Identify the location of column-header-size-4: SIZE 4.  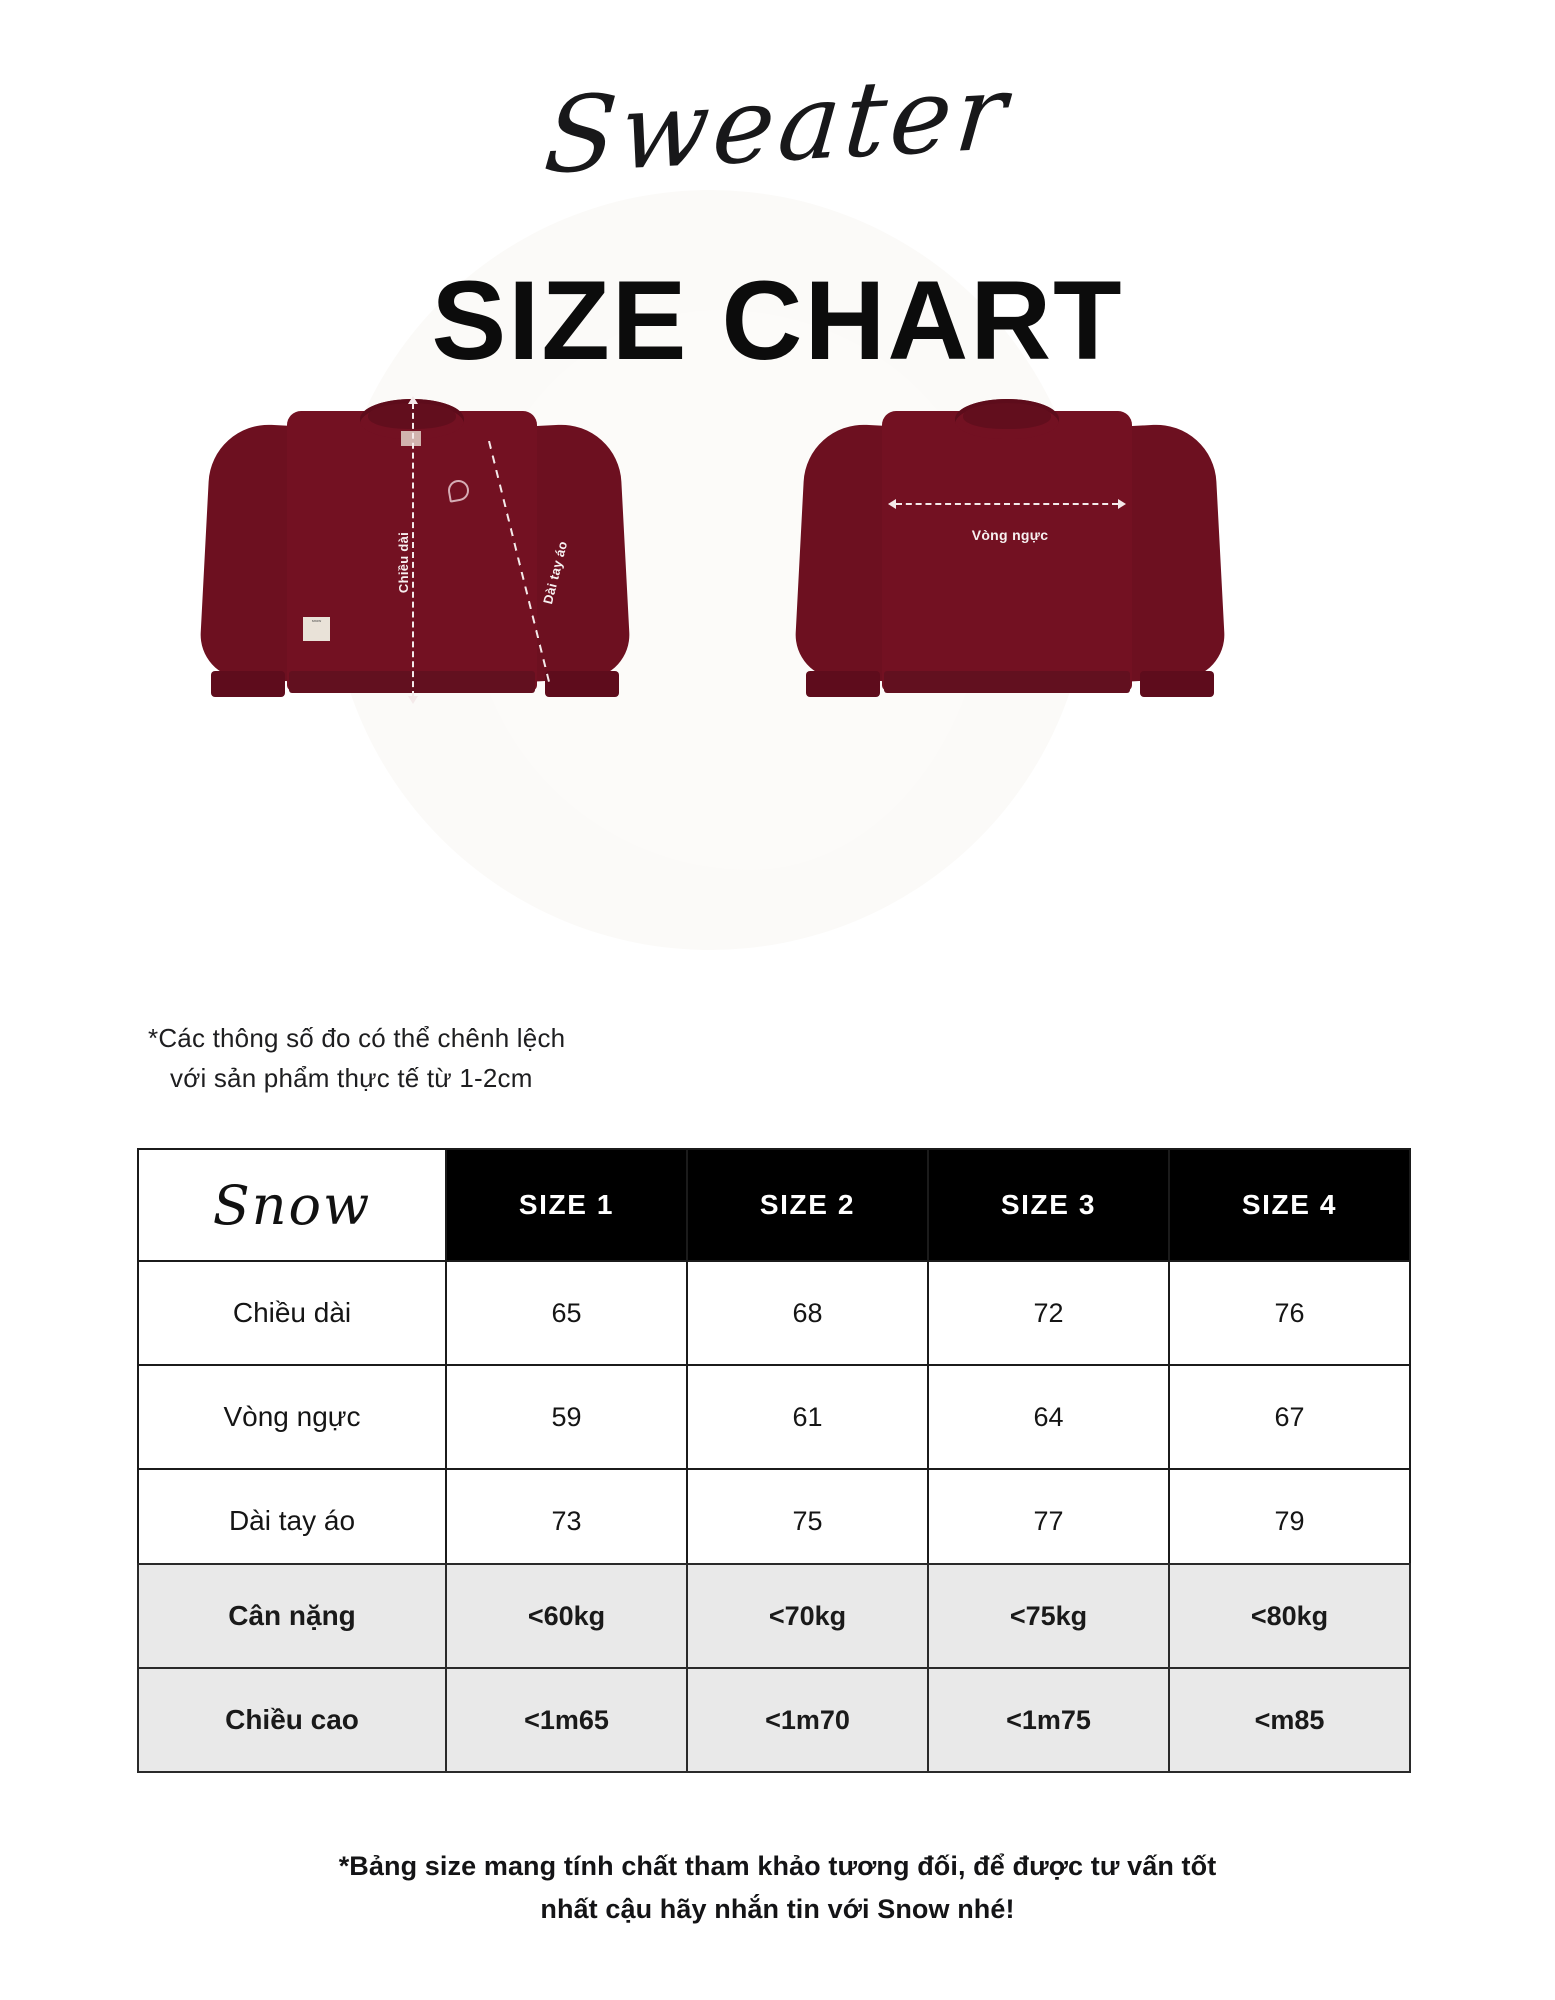
(1289, 1205).